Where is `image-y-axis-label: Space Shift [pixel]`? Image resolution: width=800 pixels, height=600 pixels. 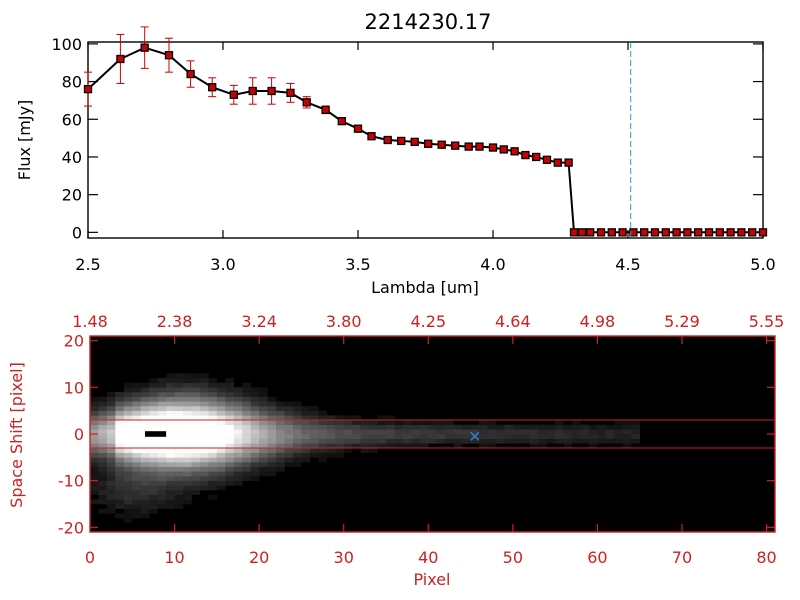 image-y-axis-label: Space Shift [pixel] is located at coordinates (16, 435).